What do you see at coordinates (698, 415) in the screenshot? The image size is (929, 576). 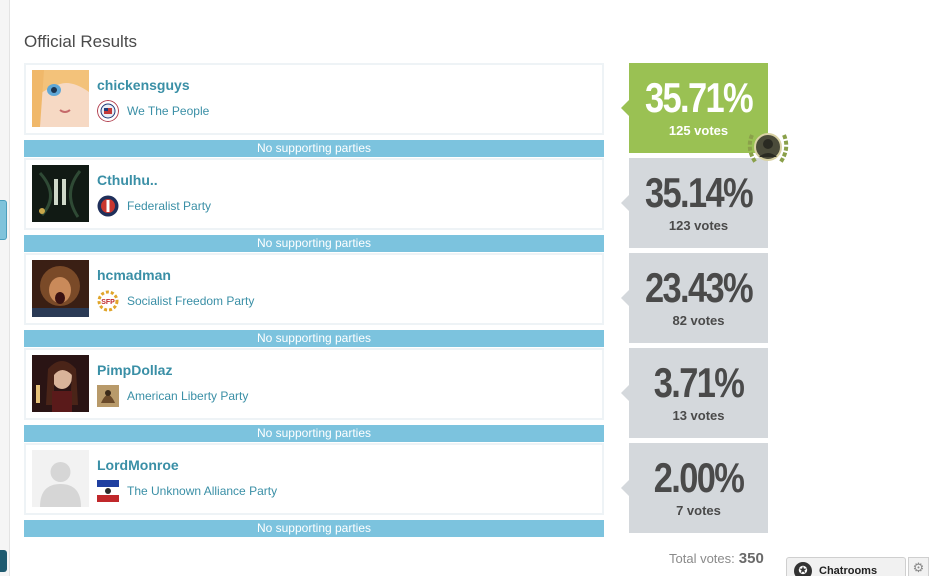 I see `vote-count: 13 votes` at bounding box center [698, 415].